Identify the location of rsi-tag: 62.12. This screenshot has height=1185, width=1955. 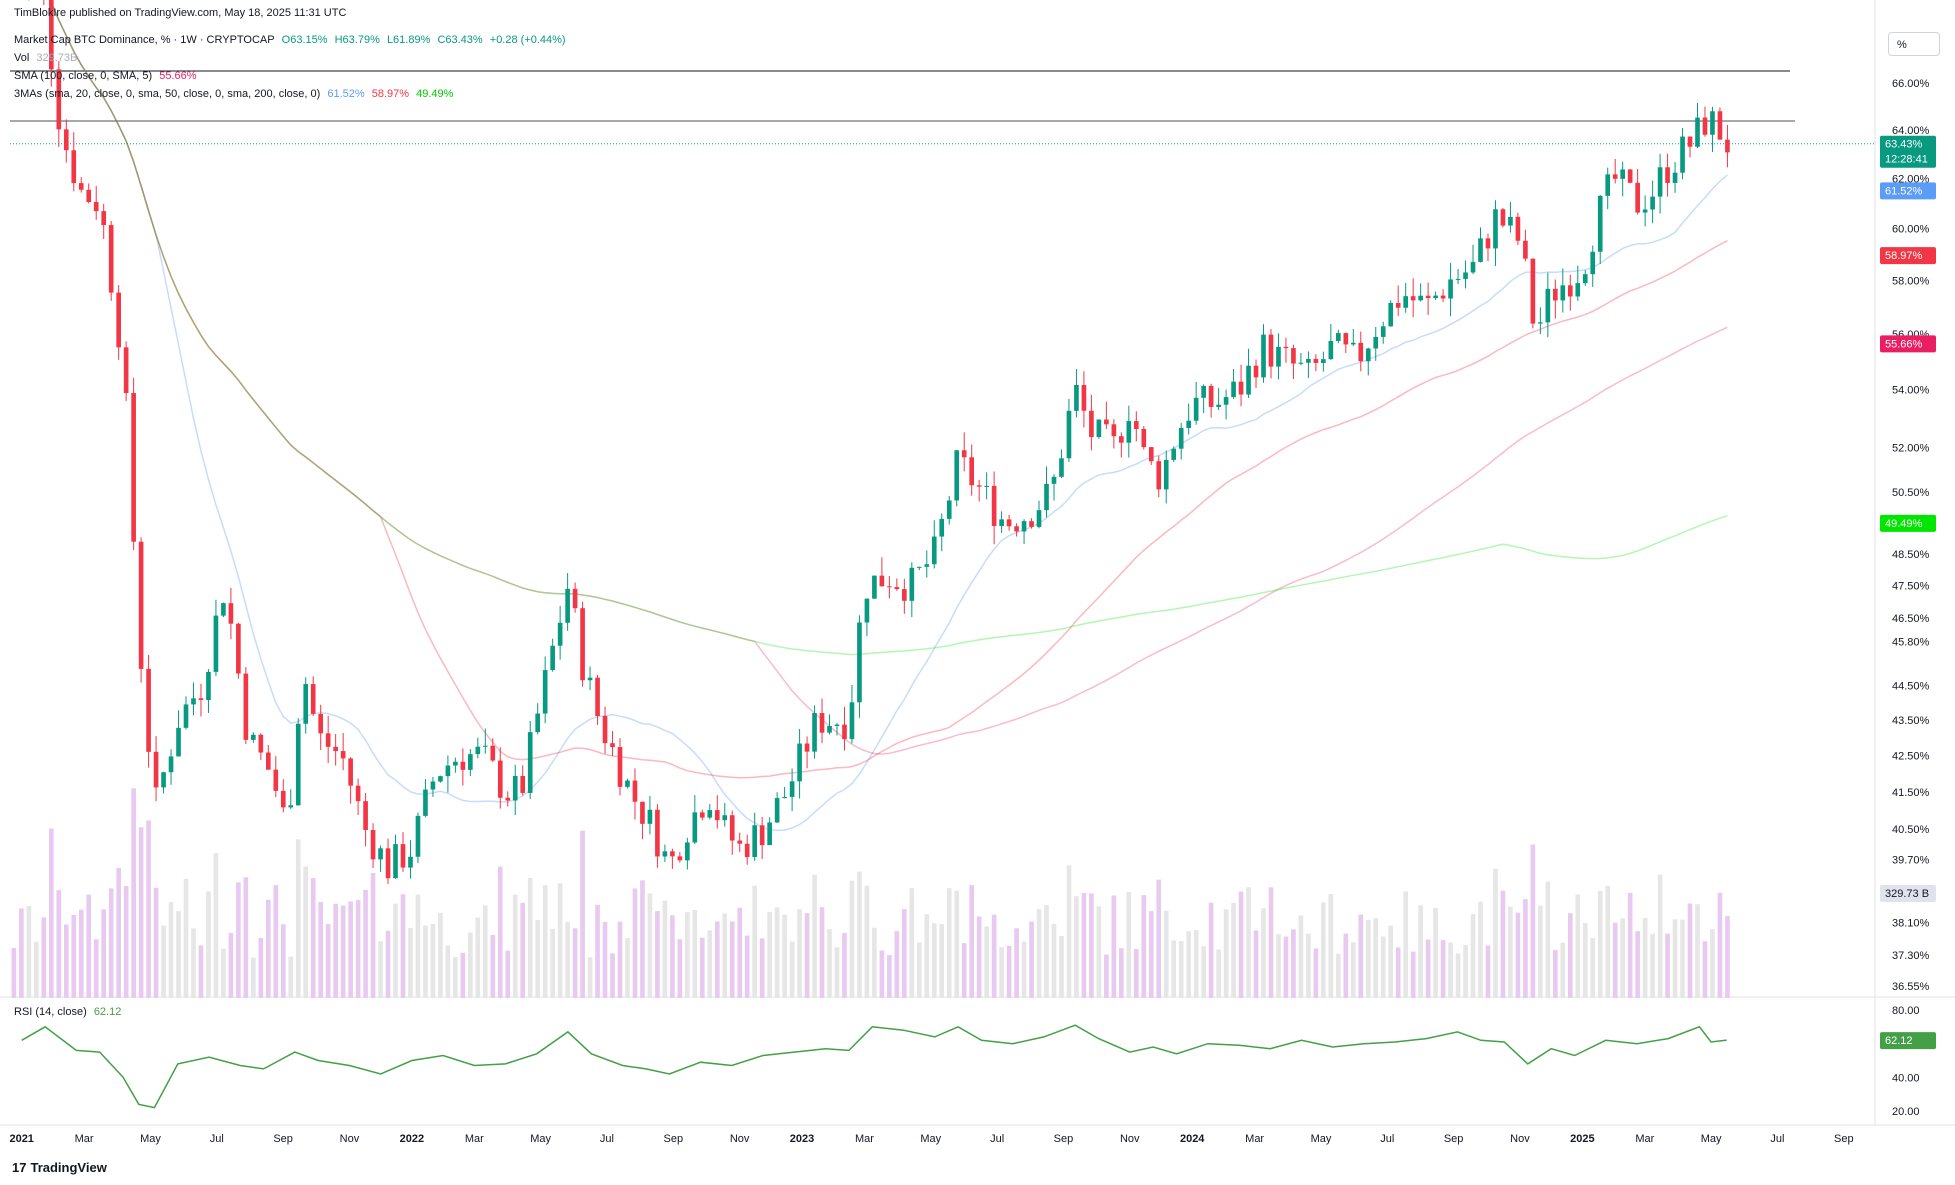
(1908, 1041).